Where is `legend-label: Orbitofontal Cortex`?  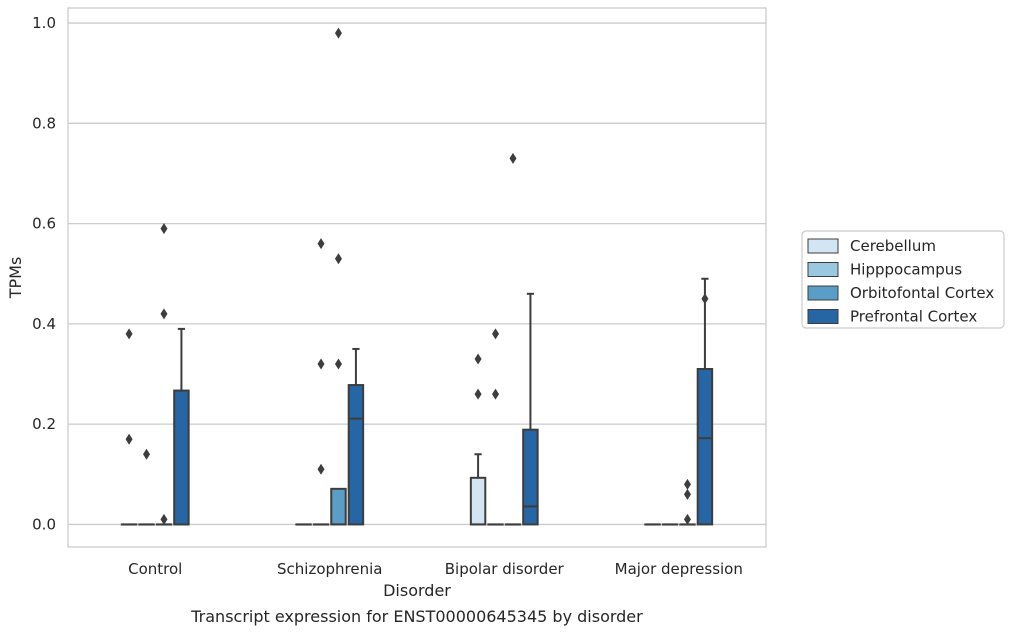
legend-label: Orbitofontal Cortex is located at coordinates (922, 293).